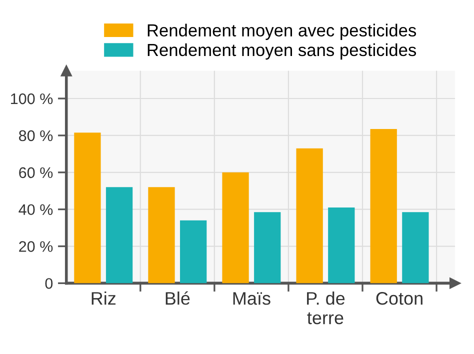 The height and width of the screenshot is (354, 474). What do you see at coordinates (32, 98) in the screenshot?
I see `y-tick-label: 100 %` at bounding box center [32, 98].